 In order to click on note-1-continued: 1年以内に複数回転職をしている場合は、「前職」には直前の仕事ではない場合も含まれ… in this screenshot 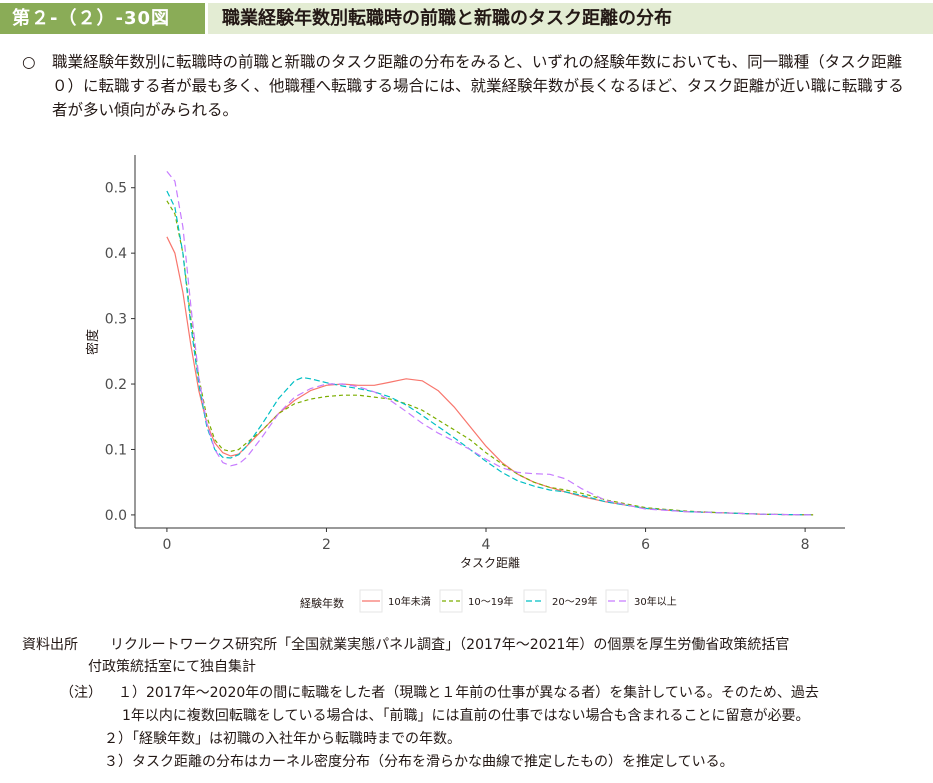, I will do `click(466, 716)`.